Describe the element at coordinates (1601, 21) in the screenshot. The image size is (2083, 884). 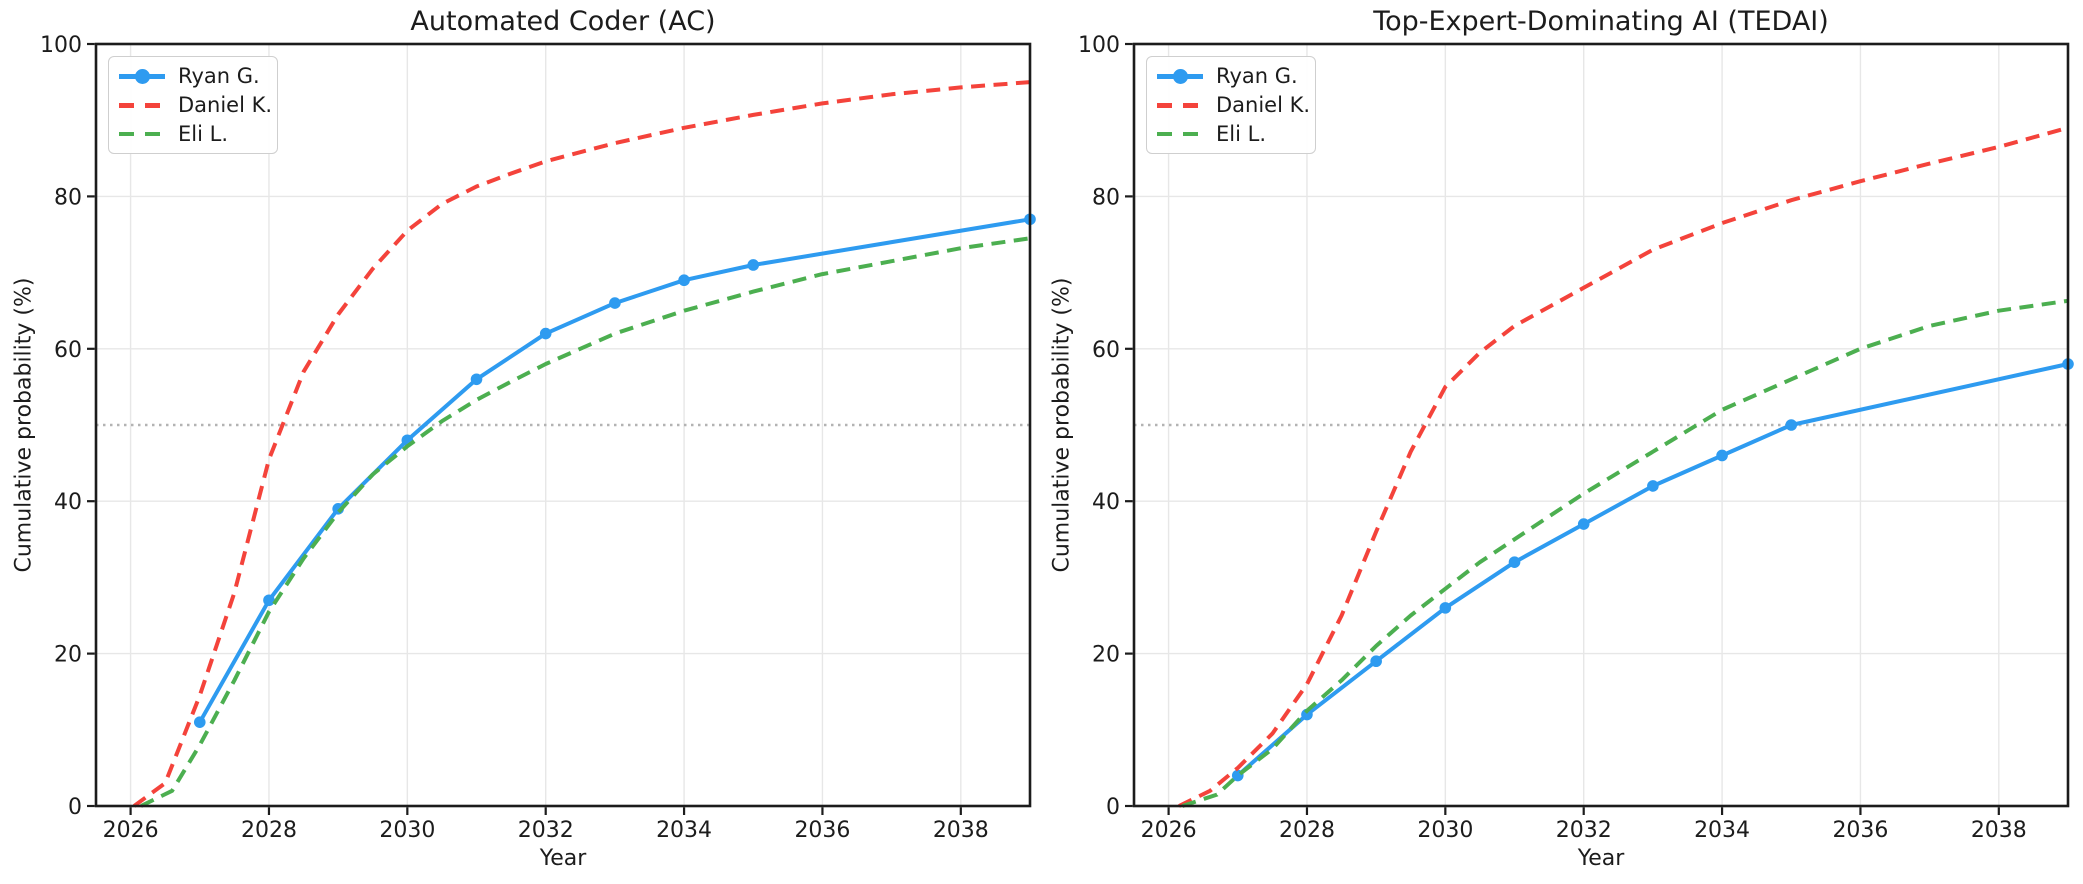
I see `chart-title-tedai: Top-Expert-Dominating AI (TEDAI)` at that location.